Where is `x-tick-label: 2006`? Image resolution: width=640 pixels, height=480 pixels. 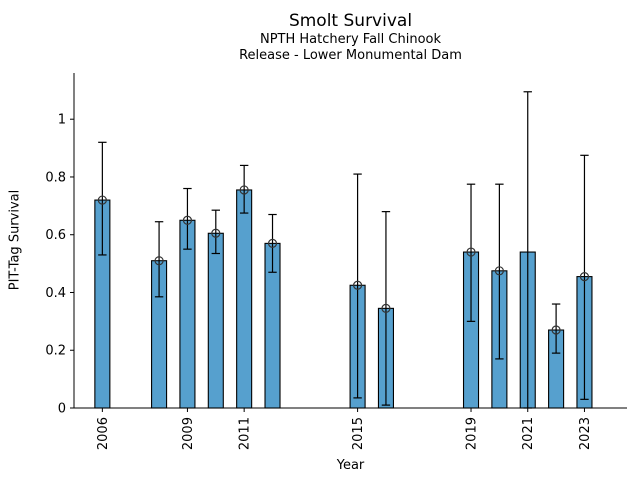
x-tick-label: 2006 is located at coordinates (103, 433).